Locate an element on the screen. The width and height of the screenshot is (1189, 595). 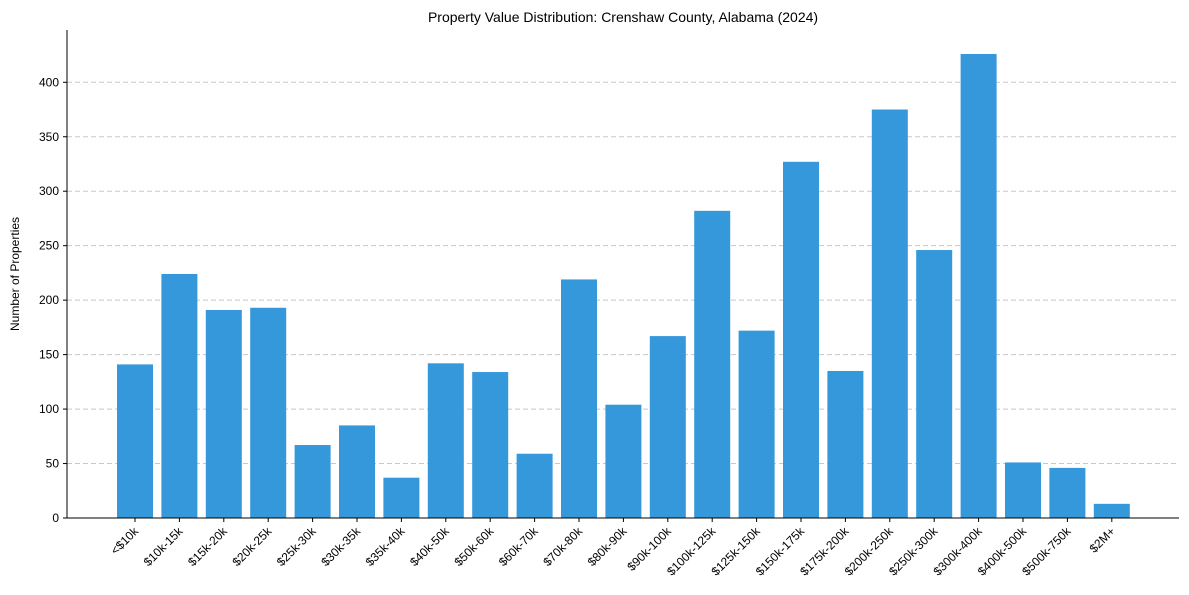
y-tick-label: 350 is located at coordinates (49, 137).